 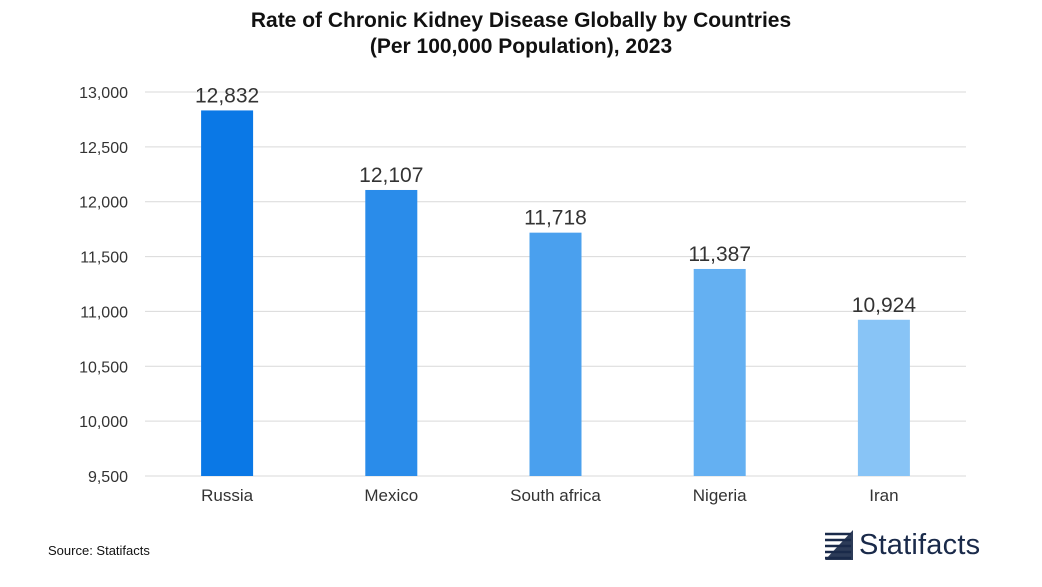 What do you see at coordinates (103, 203) in the screenshot?
I see `y-tick-label: 12,000` at bounding box center [103, 203].